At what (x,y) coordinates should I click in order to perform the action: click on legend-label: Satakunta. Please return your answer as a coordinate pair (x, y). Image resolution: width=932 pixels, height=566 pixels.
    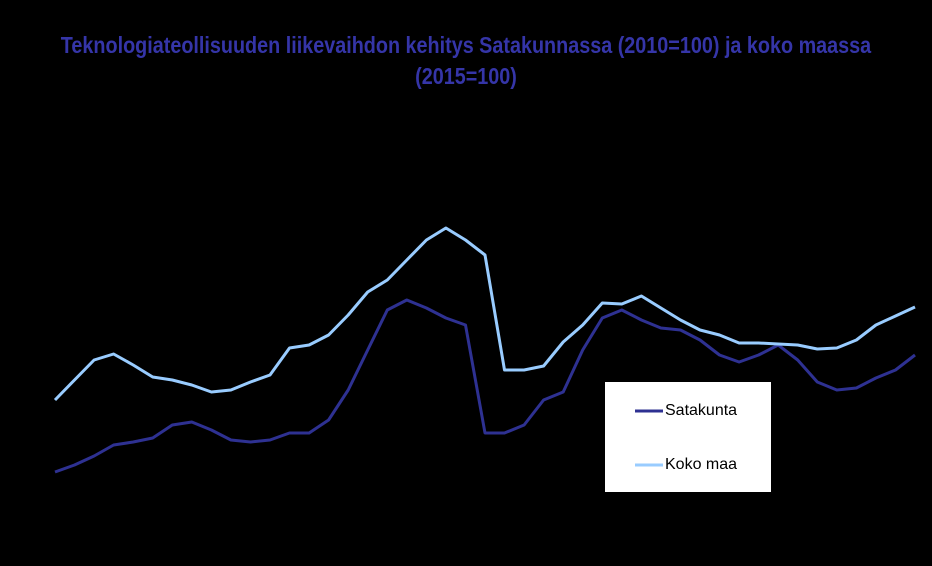
    Looking at the image, I should click on (701, 410).